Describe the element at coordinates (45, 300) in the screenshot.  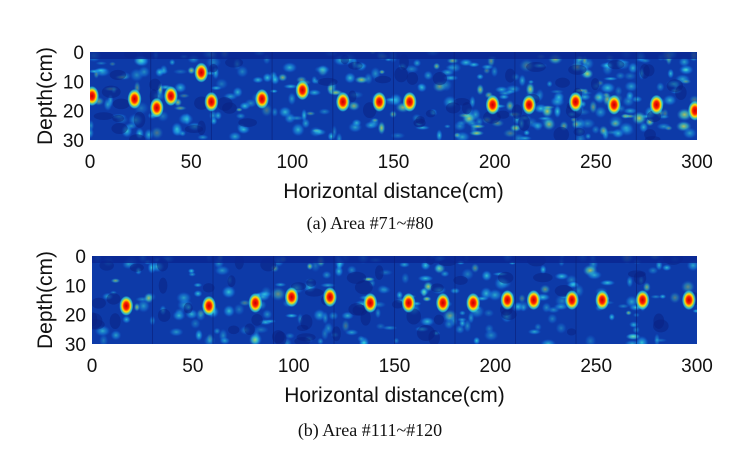
I see `y-axis-label: Depth(cm)` at that location.